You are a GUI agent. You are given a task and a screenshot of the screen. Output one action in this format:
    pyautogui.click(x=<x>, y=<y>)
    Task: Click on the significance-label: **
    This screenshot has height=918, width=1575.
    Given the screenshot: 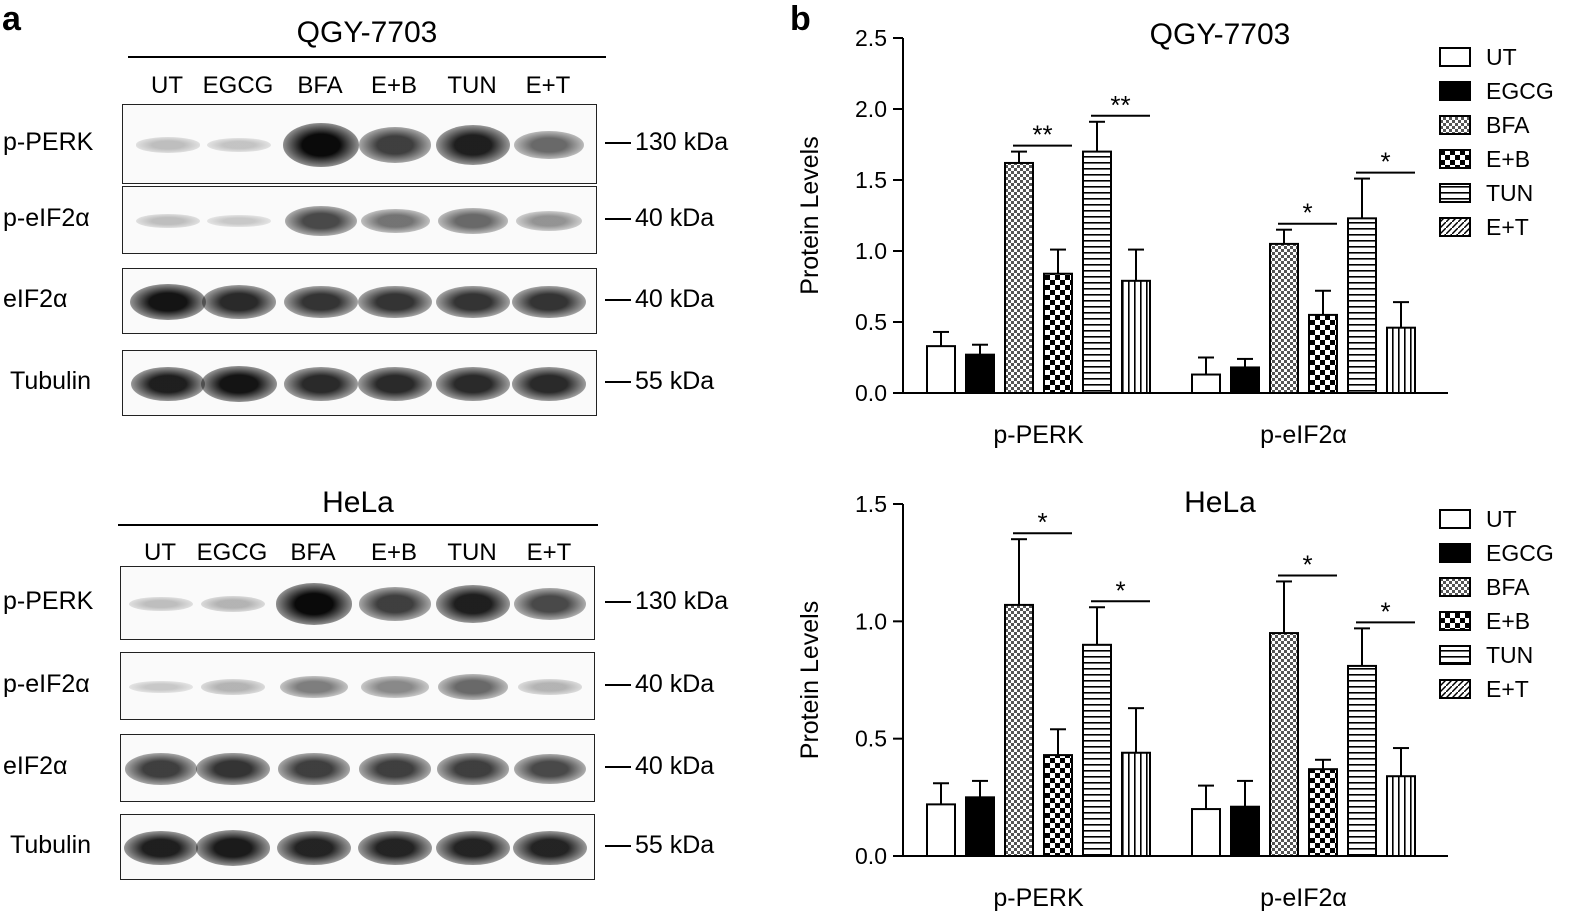 What is the action you would take?
    pyautogui.click(x=1042, y=135)
    